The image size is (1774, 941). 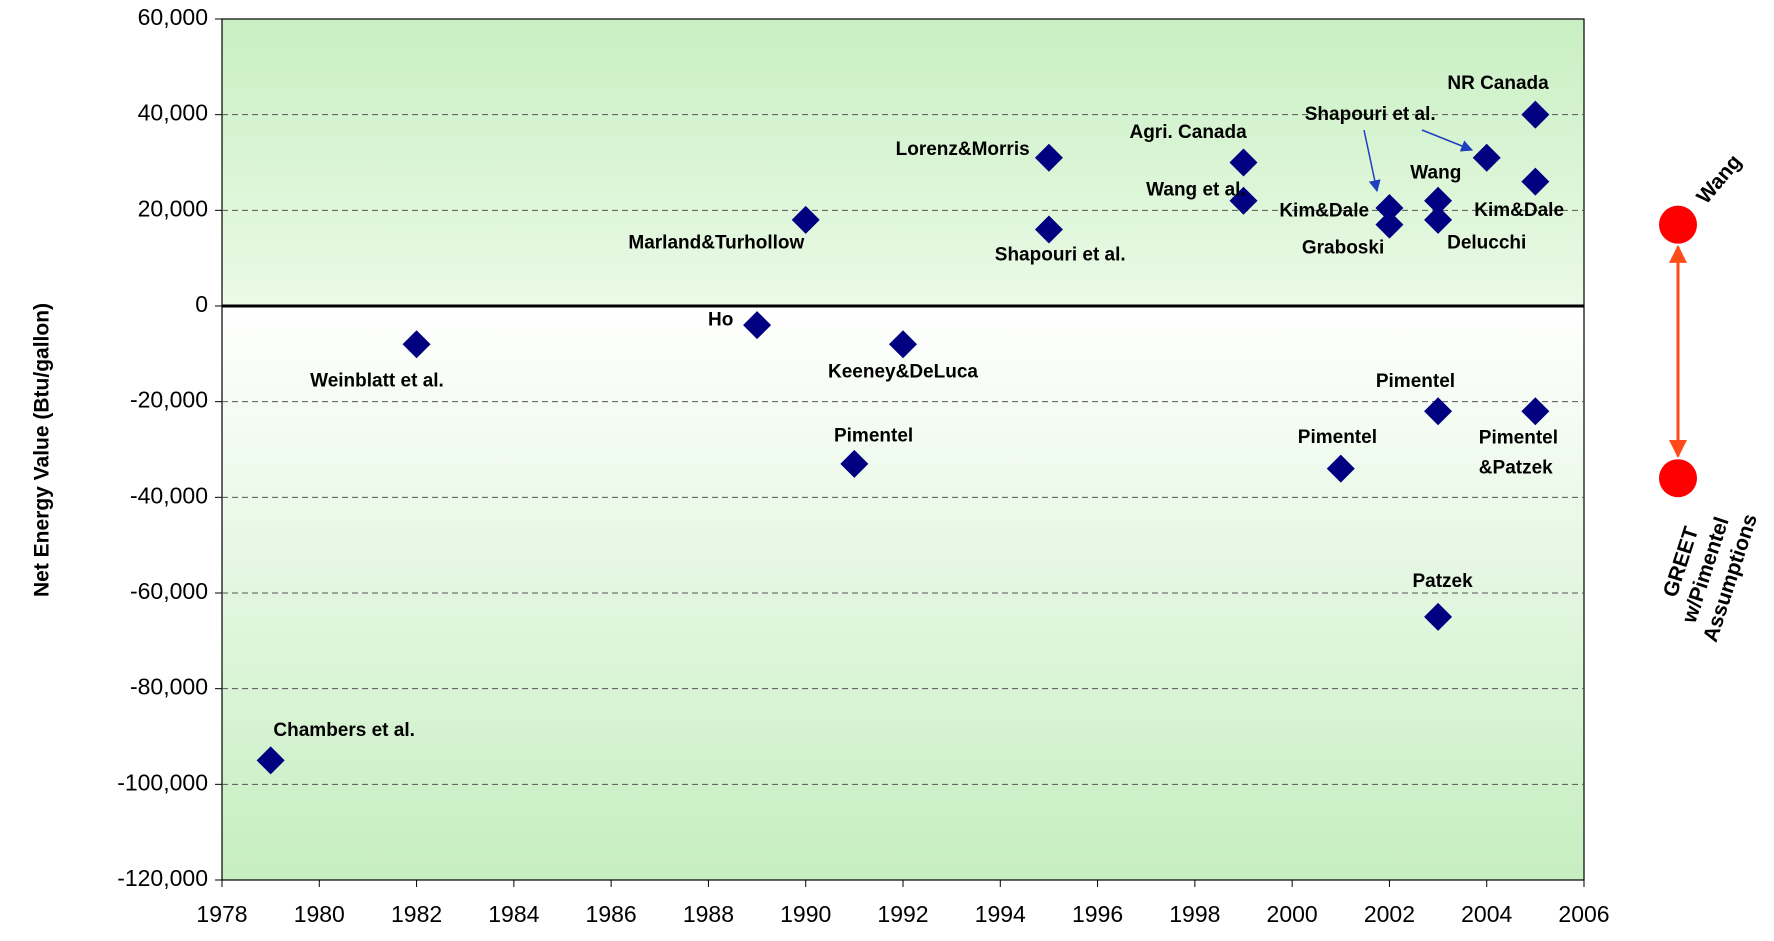 What do you see at coordinates (1486, 914) in the screenshot?
I see `x-tick-label: 2004` at bounding box center [1486, 914].